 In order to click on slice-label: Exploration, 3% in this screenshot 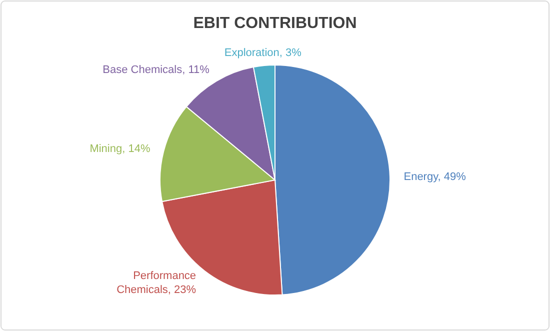, I will do `click(263, 52)`.